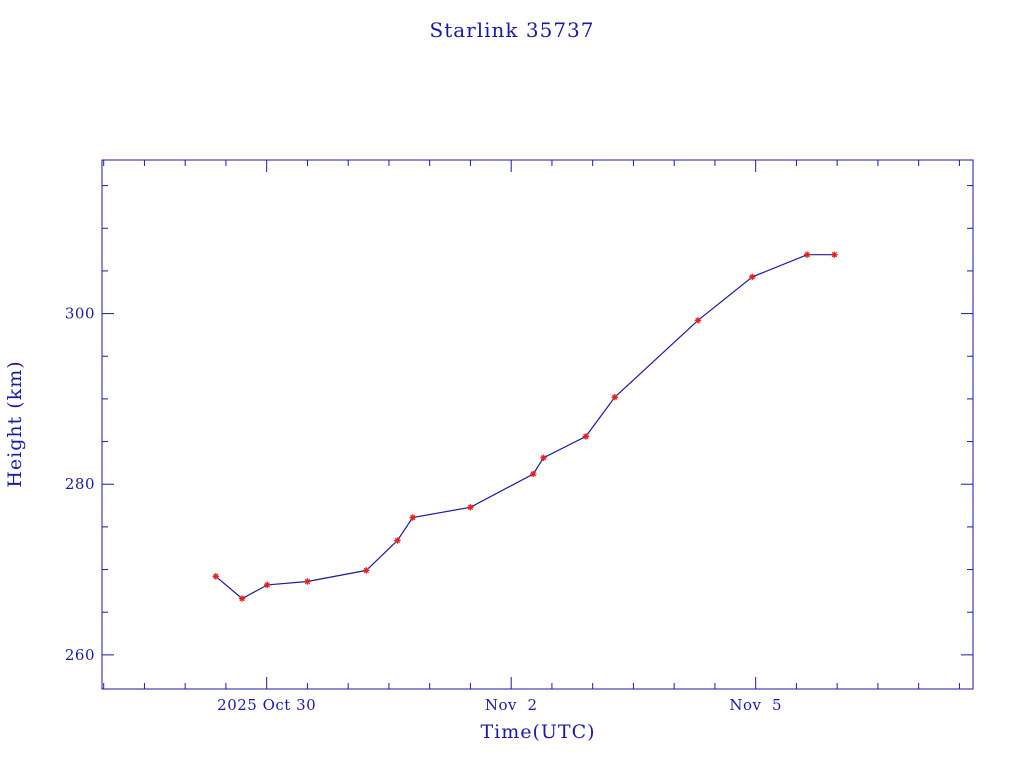 The height and width of the screenshot is (768, 1024). What do you see at coordinates (511, 705) in the screenshot?
I see `x-tick-label: Nov 2` at bounding box center [511, 705].